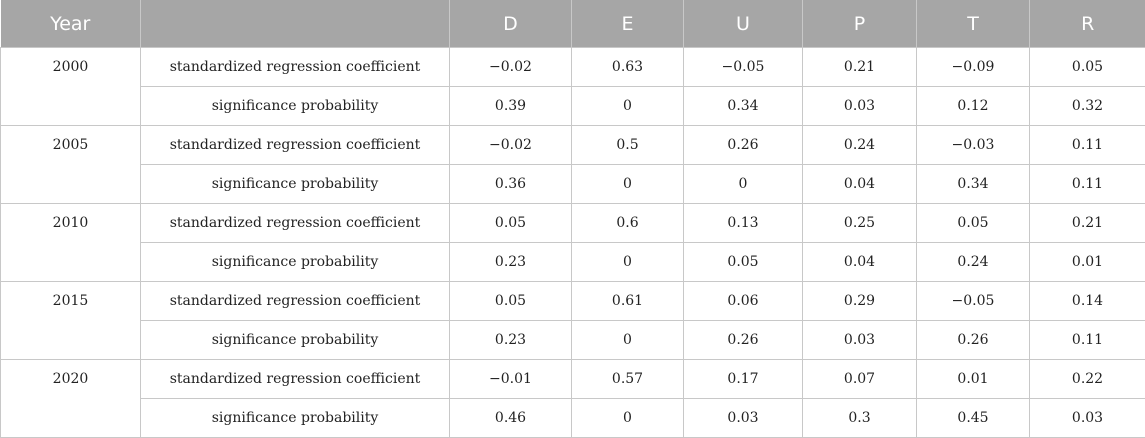  I want to click on table-cell: −0.03, so click(973, 145).